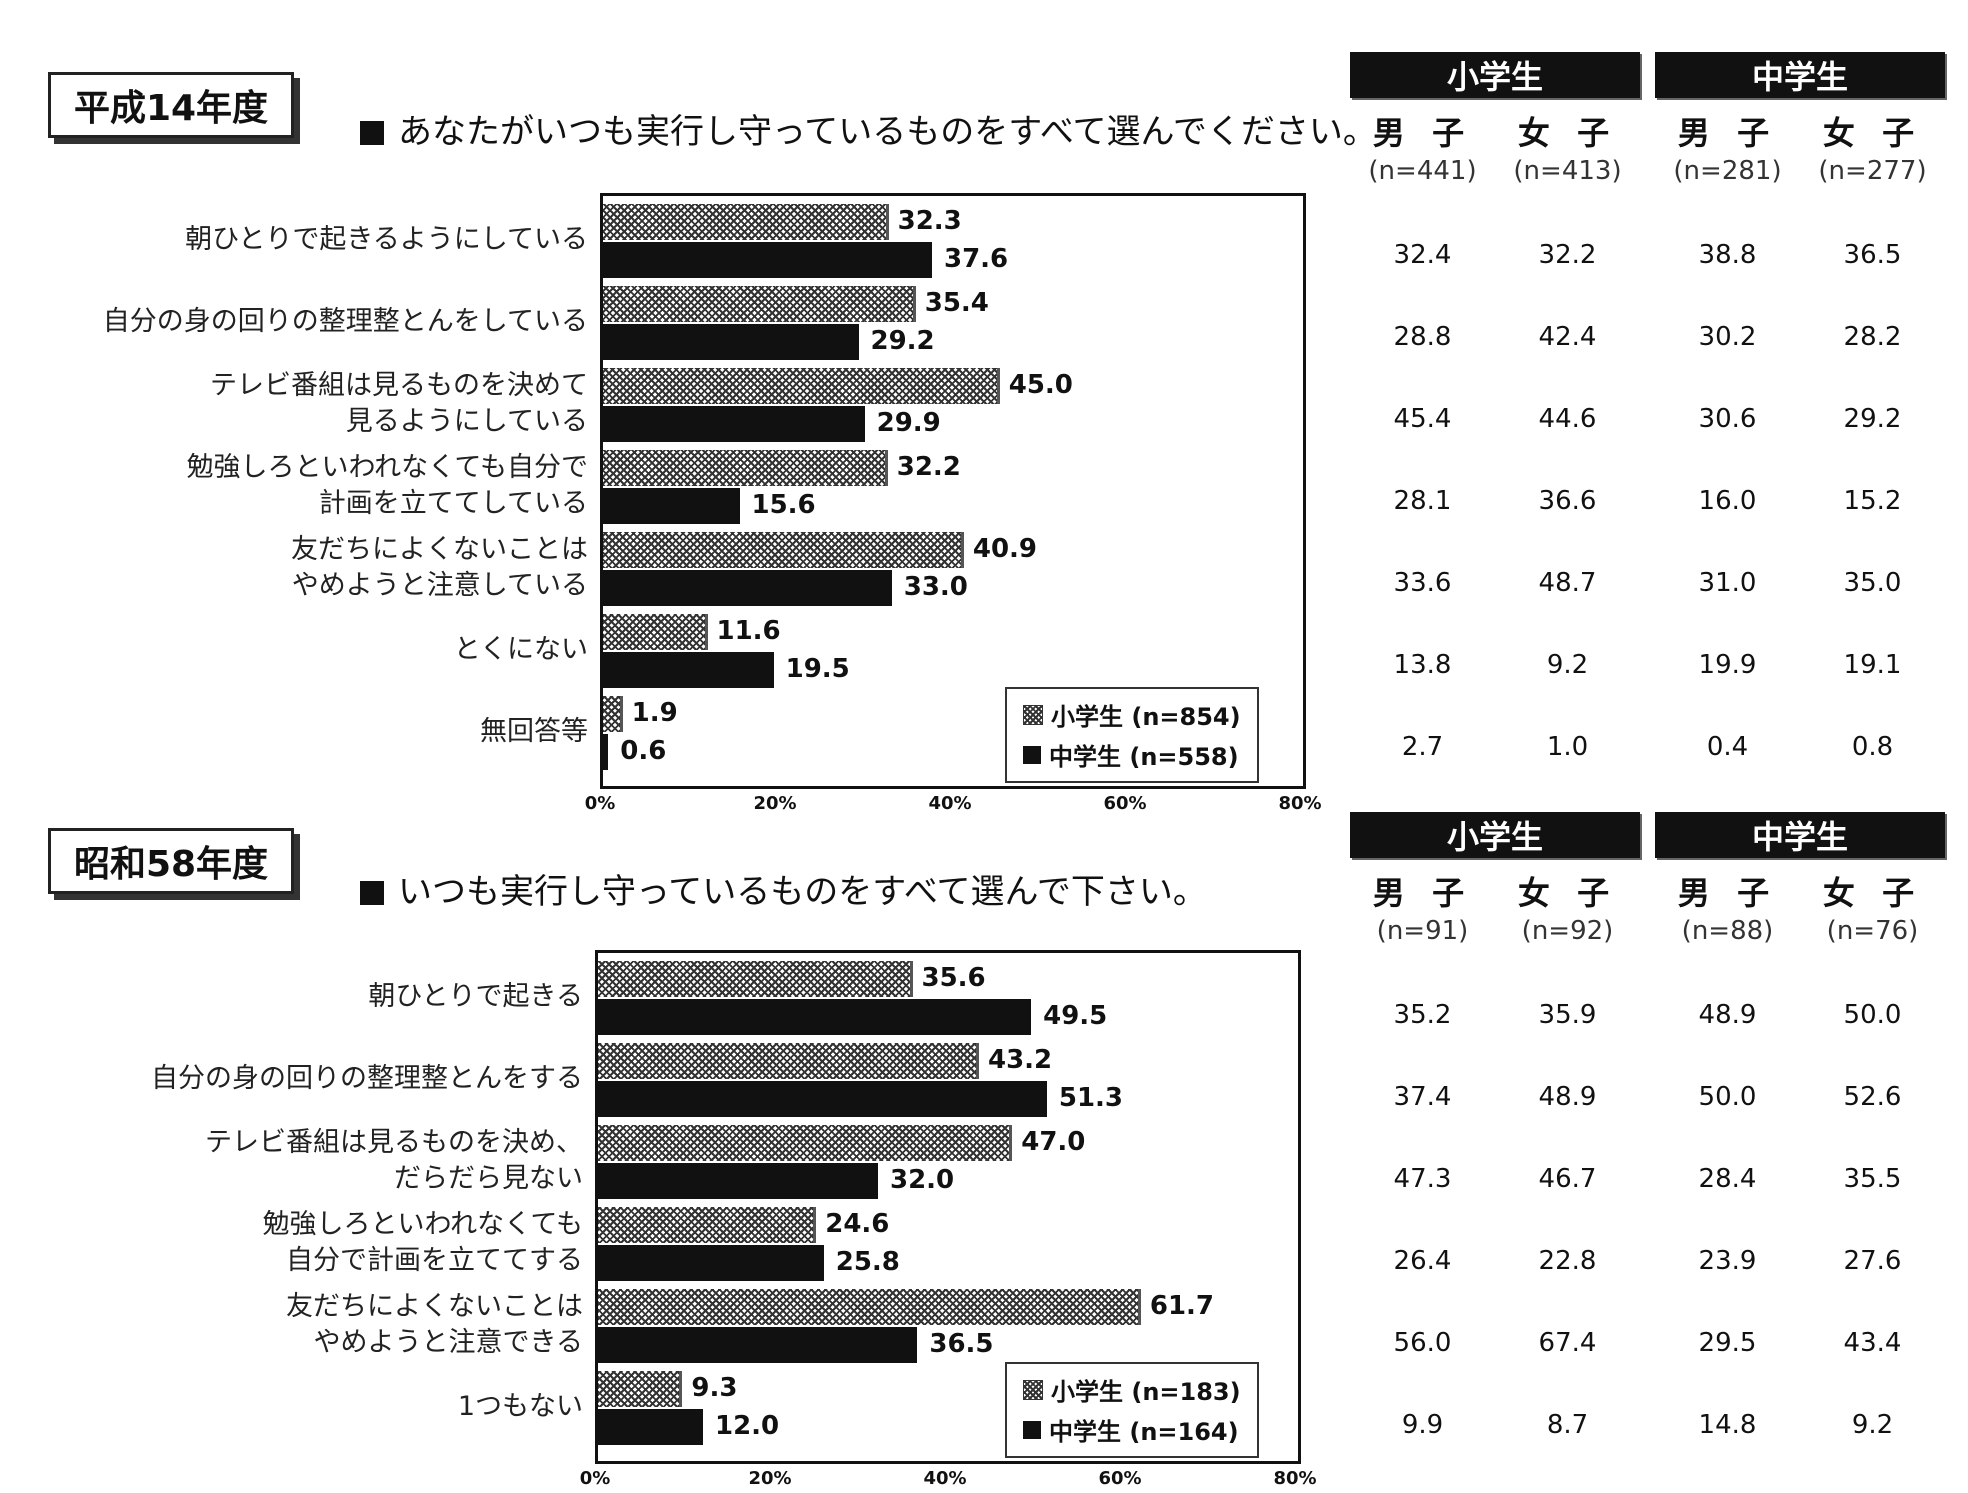 This screenshot has width=1968, height=1493. I want to click on category-label-line: だらだら見ない, so click(488, 1178).